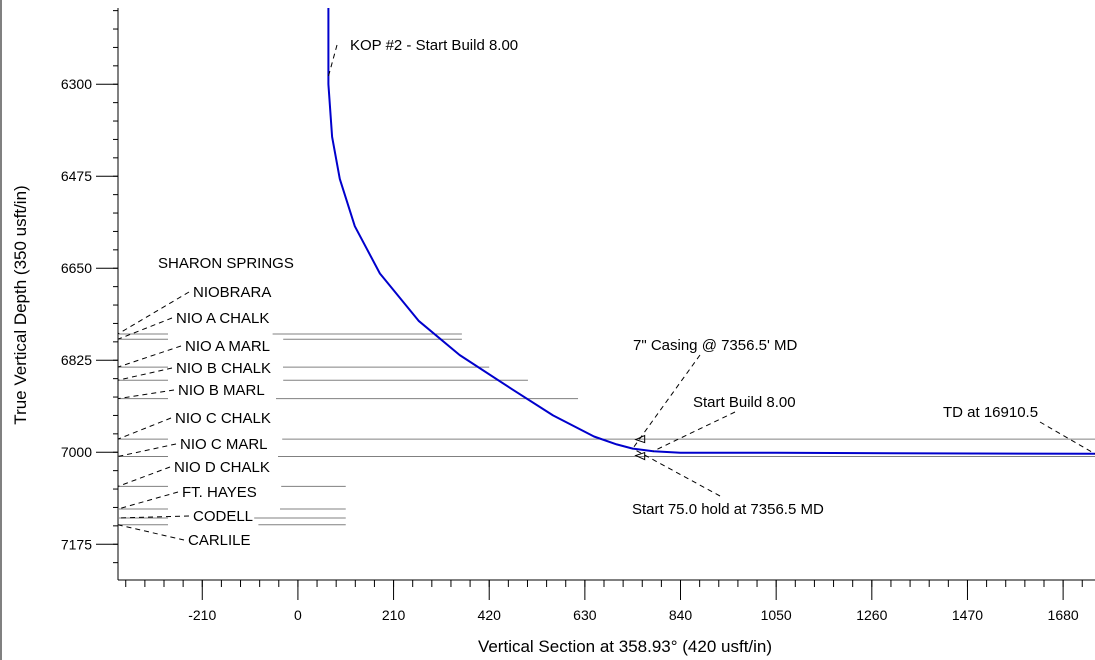  Describe the element at coordinates (219, 540) in the screenshot. I see `formation-label: CARLILE` at that location.